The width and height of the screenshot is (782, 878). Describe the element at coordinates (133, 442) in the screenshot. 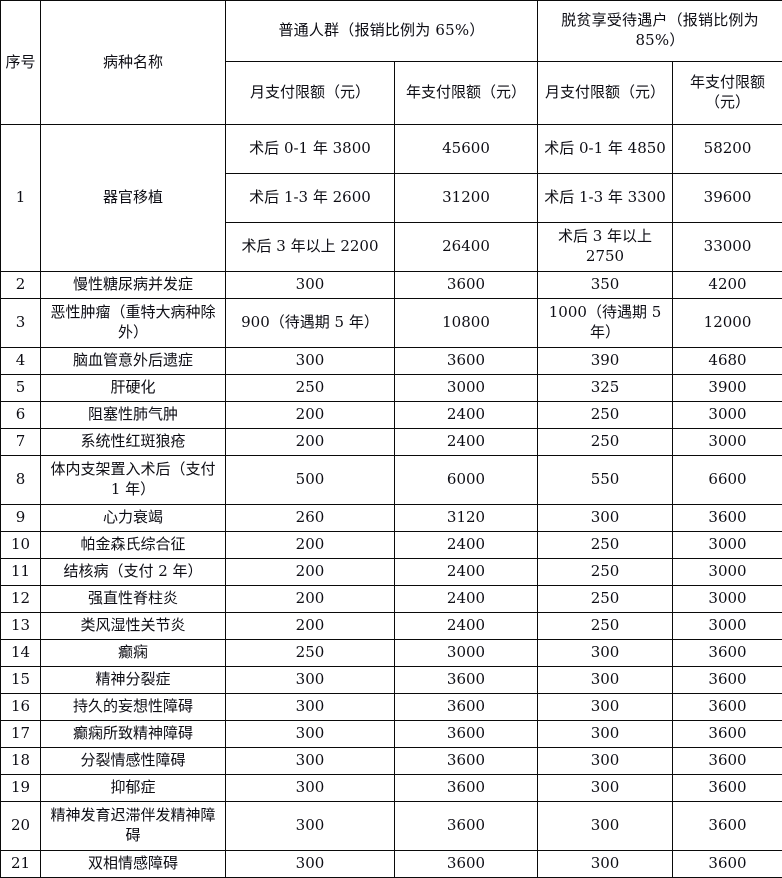

I see `disease-name-cell: 系统性红斑狼疮` at that location.